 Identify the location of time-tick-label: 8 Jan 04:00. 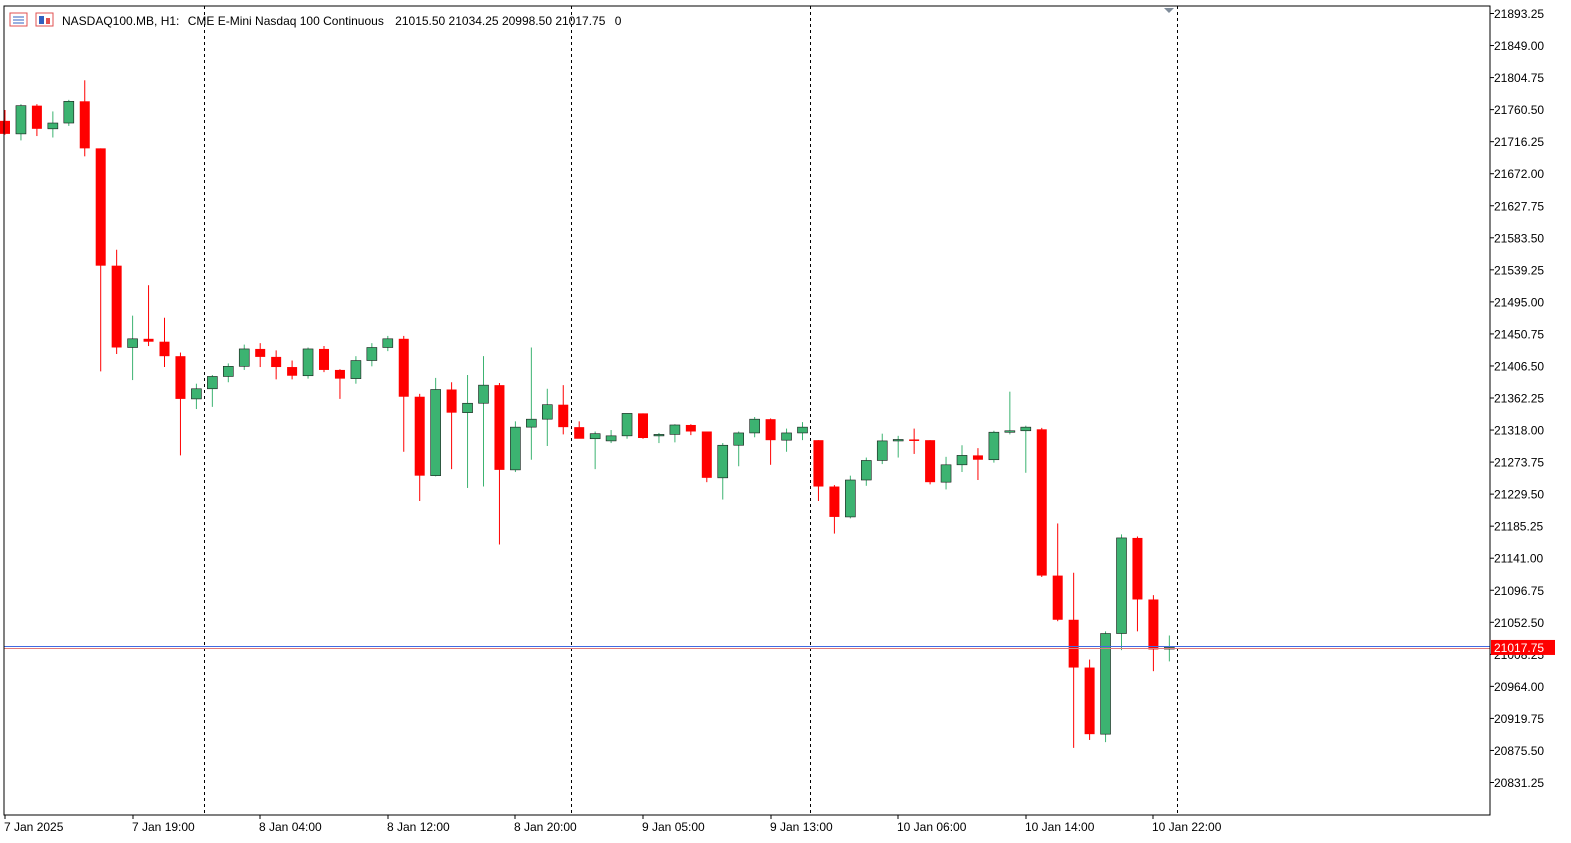
(290, 827).